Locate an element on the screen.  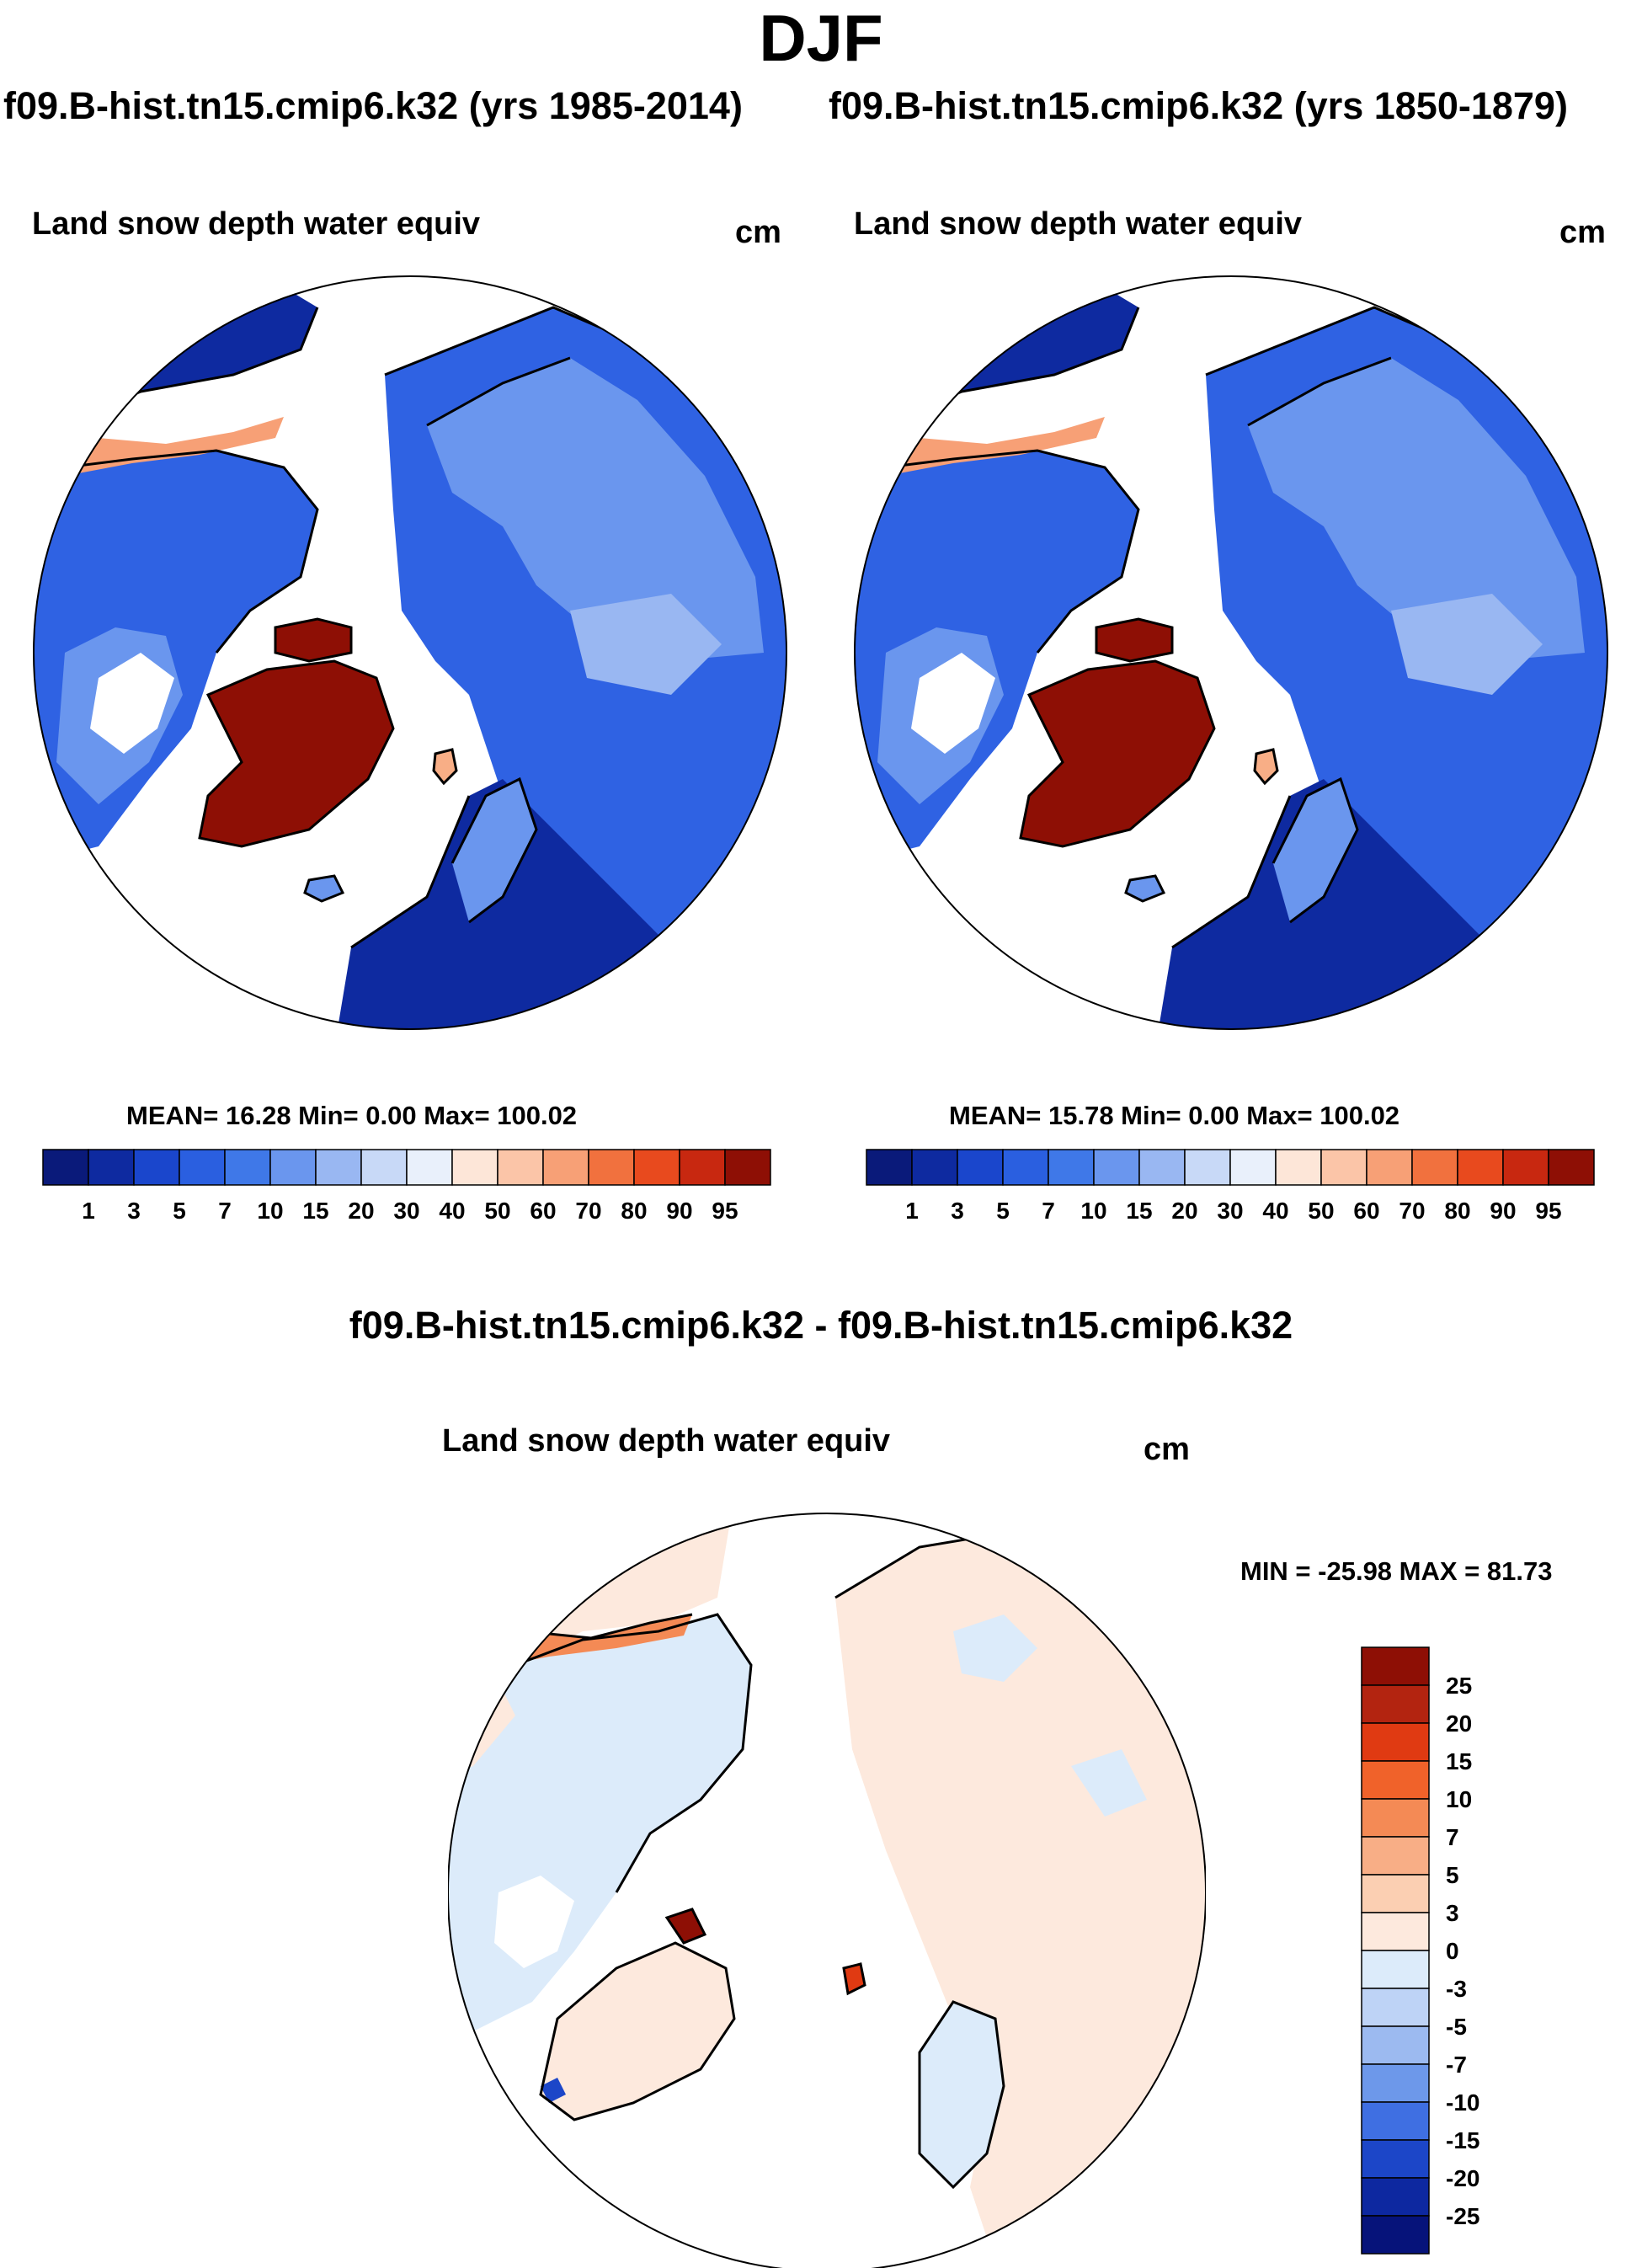
cbar3-tick-label: 3 is located at coordinates (1452, 1913).